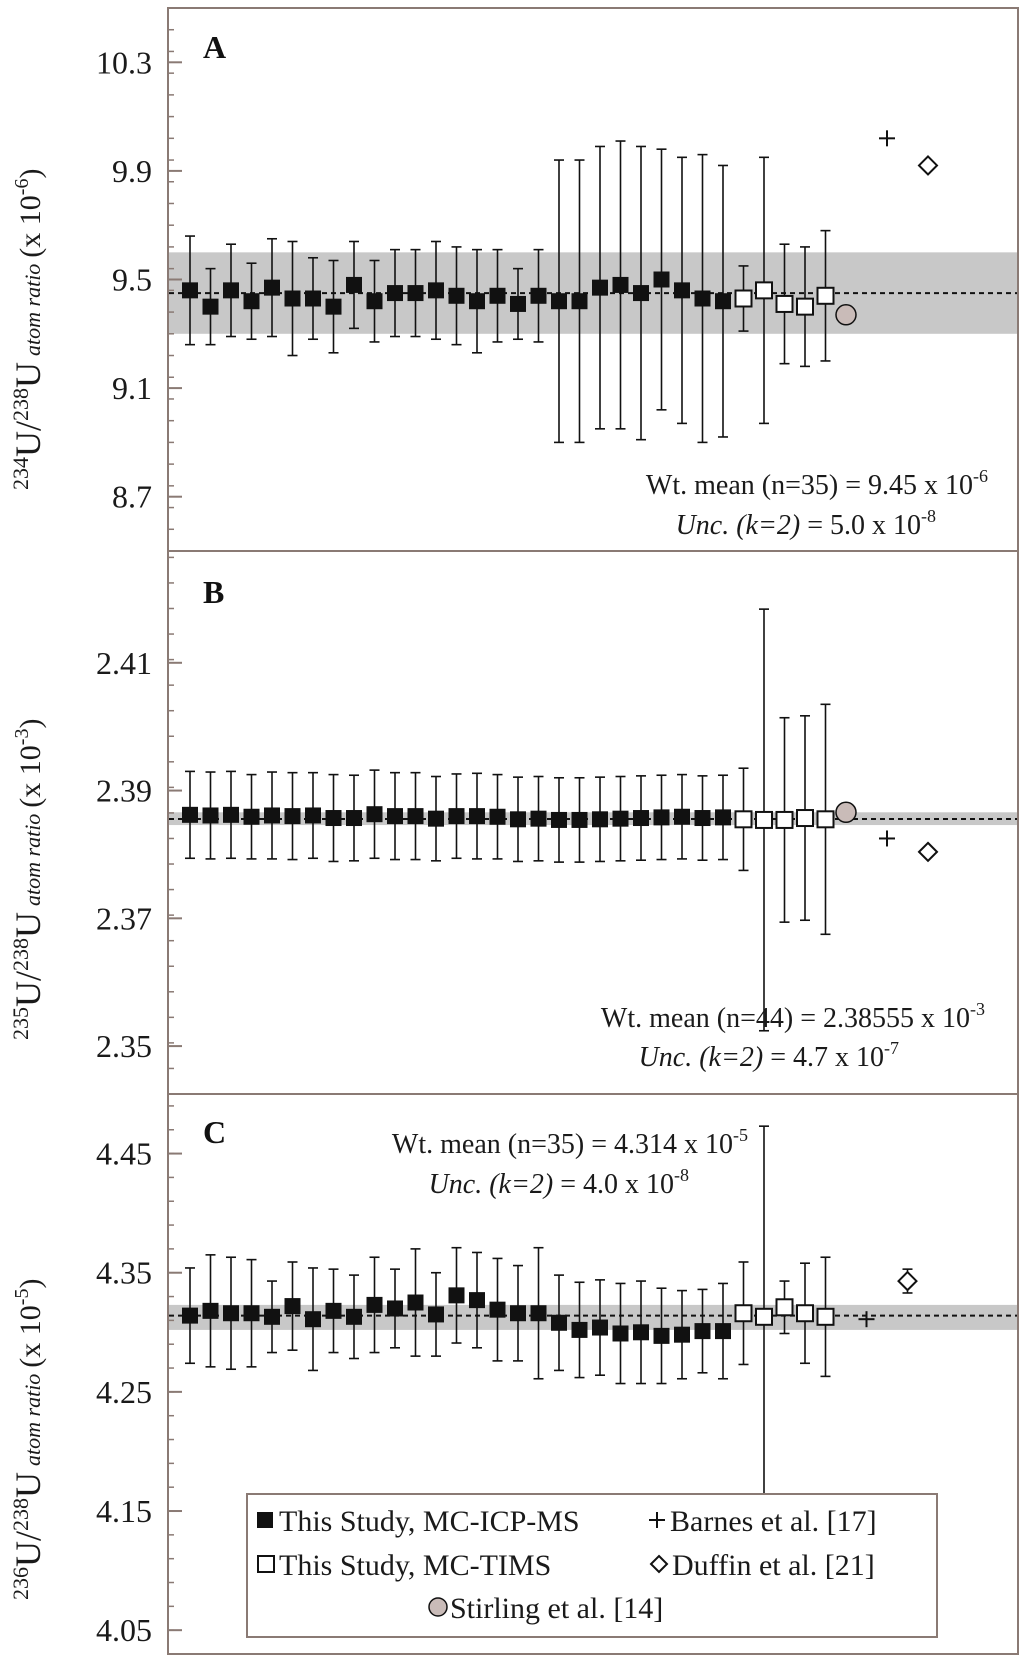  Describe the element at coordinates (132, 280) in the screenshot. I see `y-tick-label: 9.5` at that location.